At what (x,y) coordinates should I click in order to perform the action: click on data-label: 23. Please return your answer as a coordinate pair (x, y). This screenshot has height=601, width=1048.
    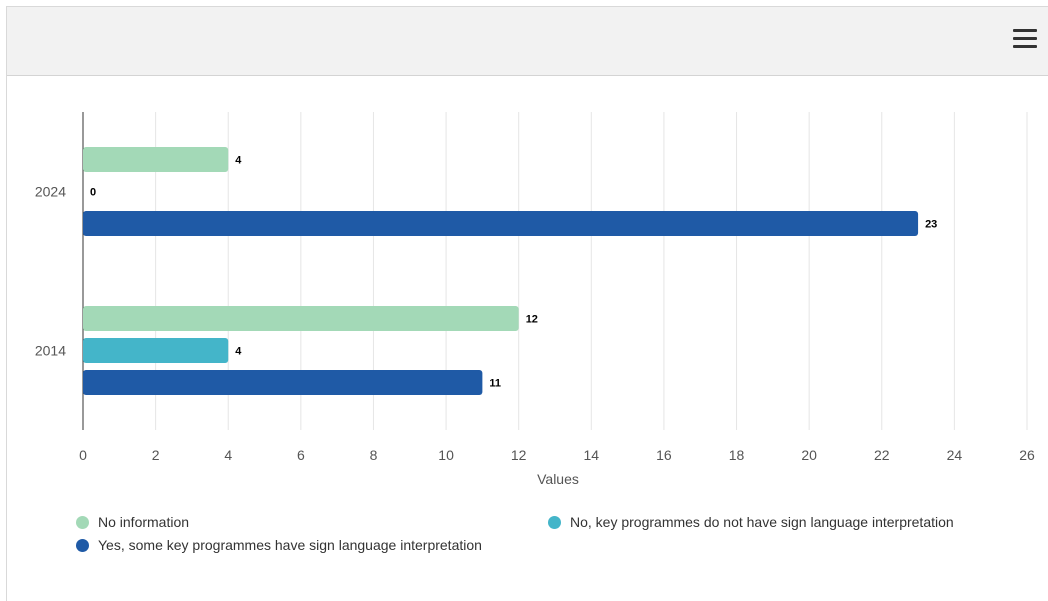
    Looking at the image, I should click on (931, 225).